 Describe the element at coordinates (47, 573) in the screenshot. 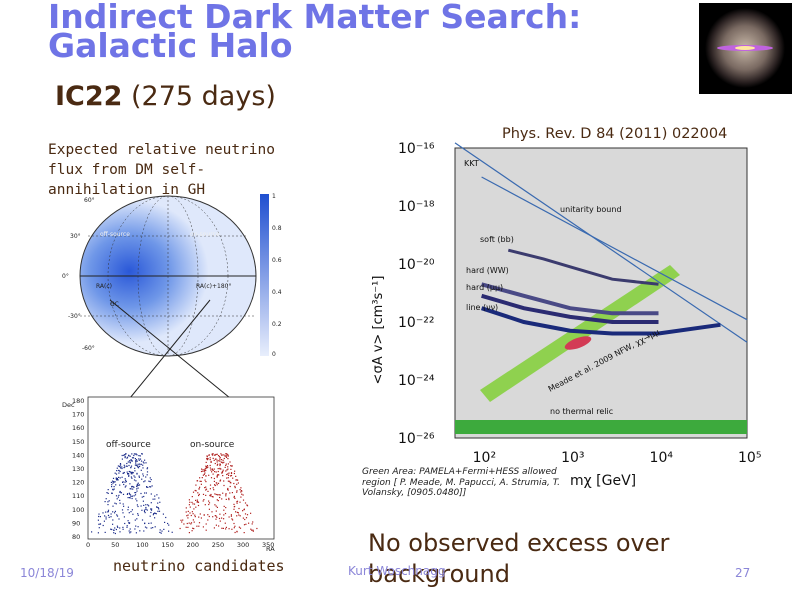

I see `footer-date: 10/18/19` at that location.